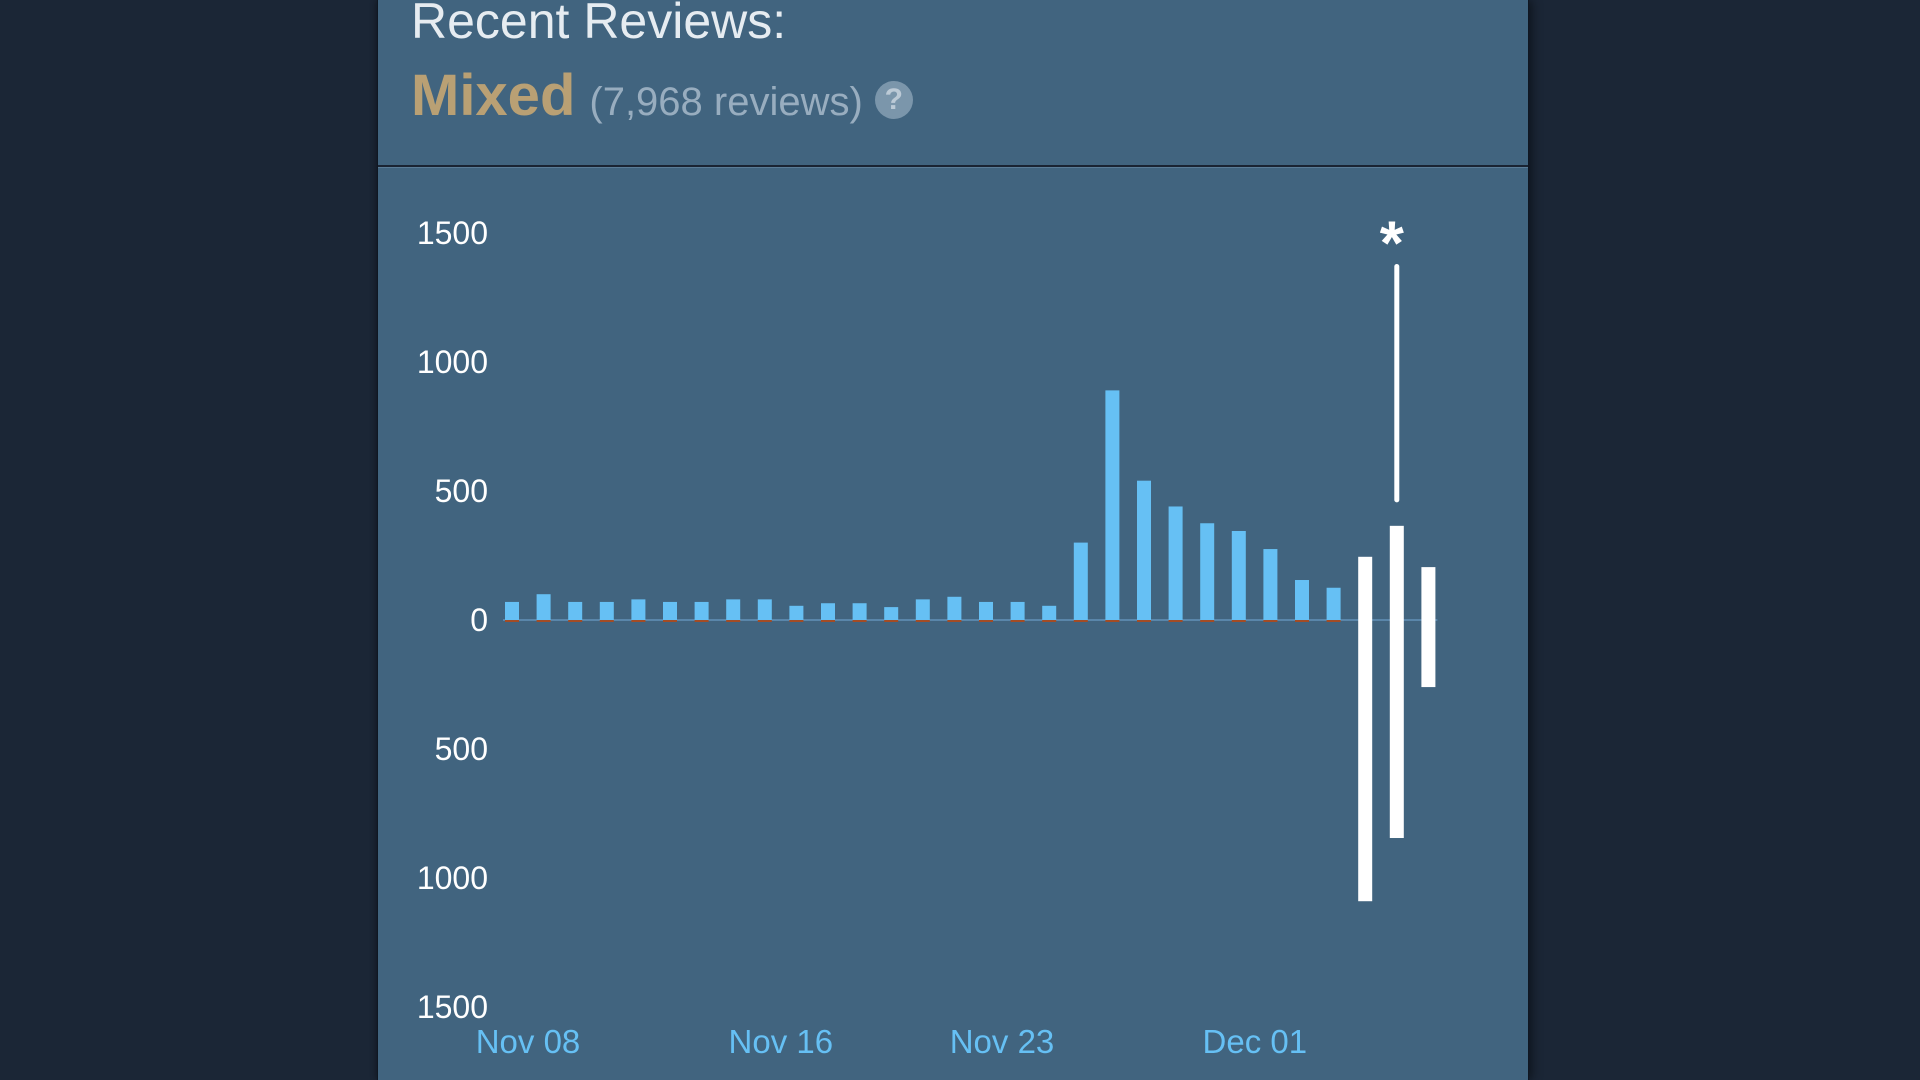 The image size is (1920, 1080). What do you see at coordinates (1255, 1041) in the screenshot?
I see `x-tick-label: Dec 01` at bounding box center [1255, 1041].